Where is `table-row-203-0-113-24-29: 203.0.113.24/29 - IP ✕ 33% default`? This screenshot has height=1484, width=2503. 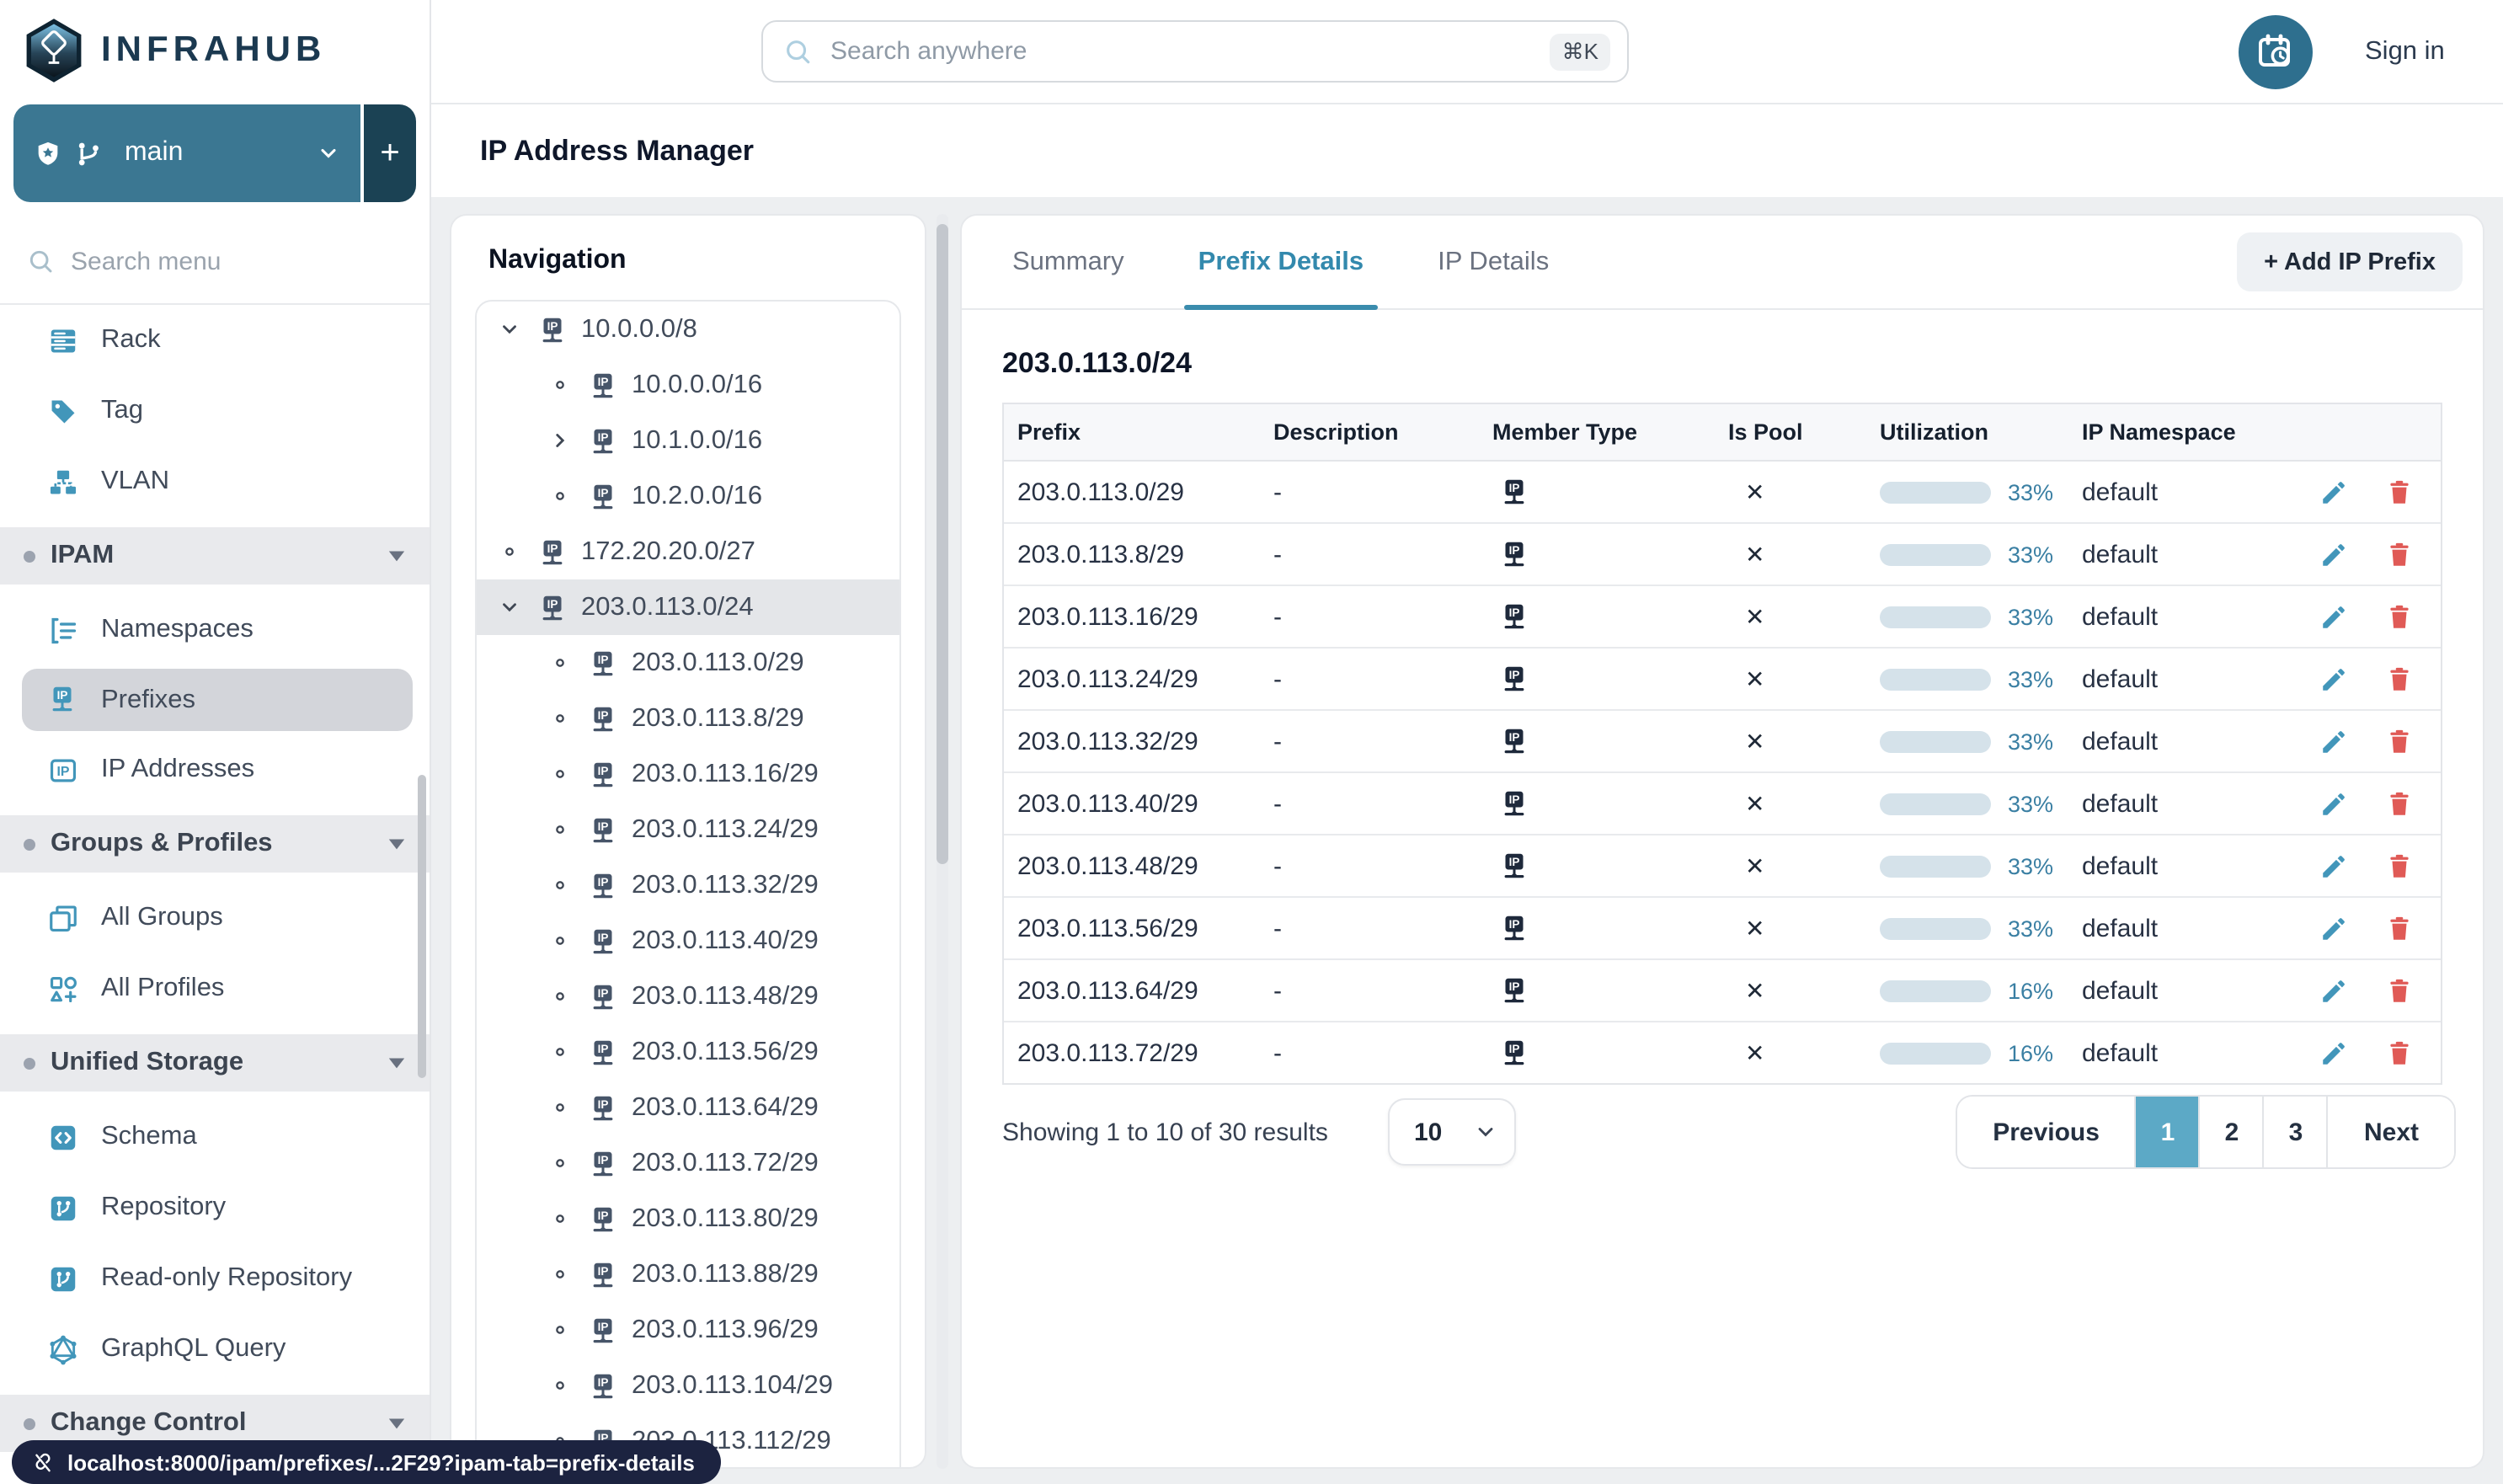
table-row-203-0-113-24-29: 203.0.113.24/29 - IP ✕ 33% default is located at coordinates (1722, 680).